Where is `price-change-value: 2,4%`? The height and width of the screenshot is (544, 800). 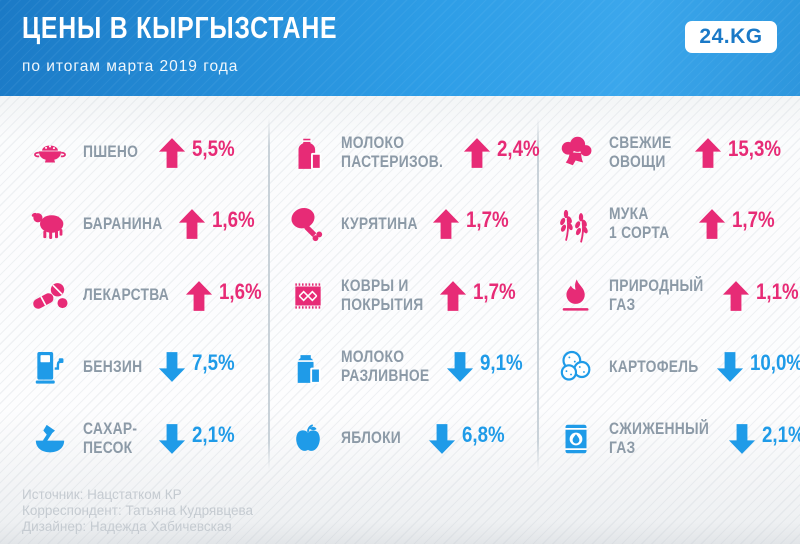
price-change-value: 2,4% is located at coordinates (518, 148).